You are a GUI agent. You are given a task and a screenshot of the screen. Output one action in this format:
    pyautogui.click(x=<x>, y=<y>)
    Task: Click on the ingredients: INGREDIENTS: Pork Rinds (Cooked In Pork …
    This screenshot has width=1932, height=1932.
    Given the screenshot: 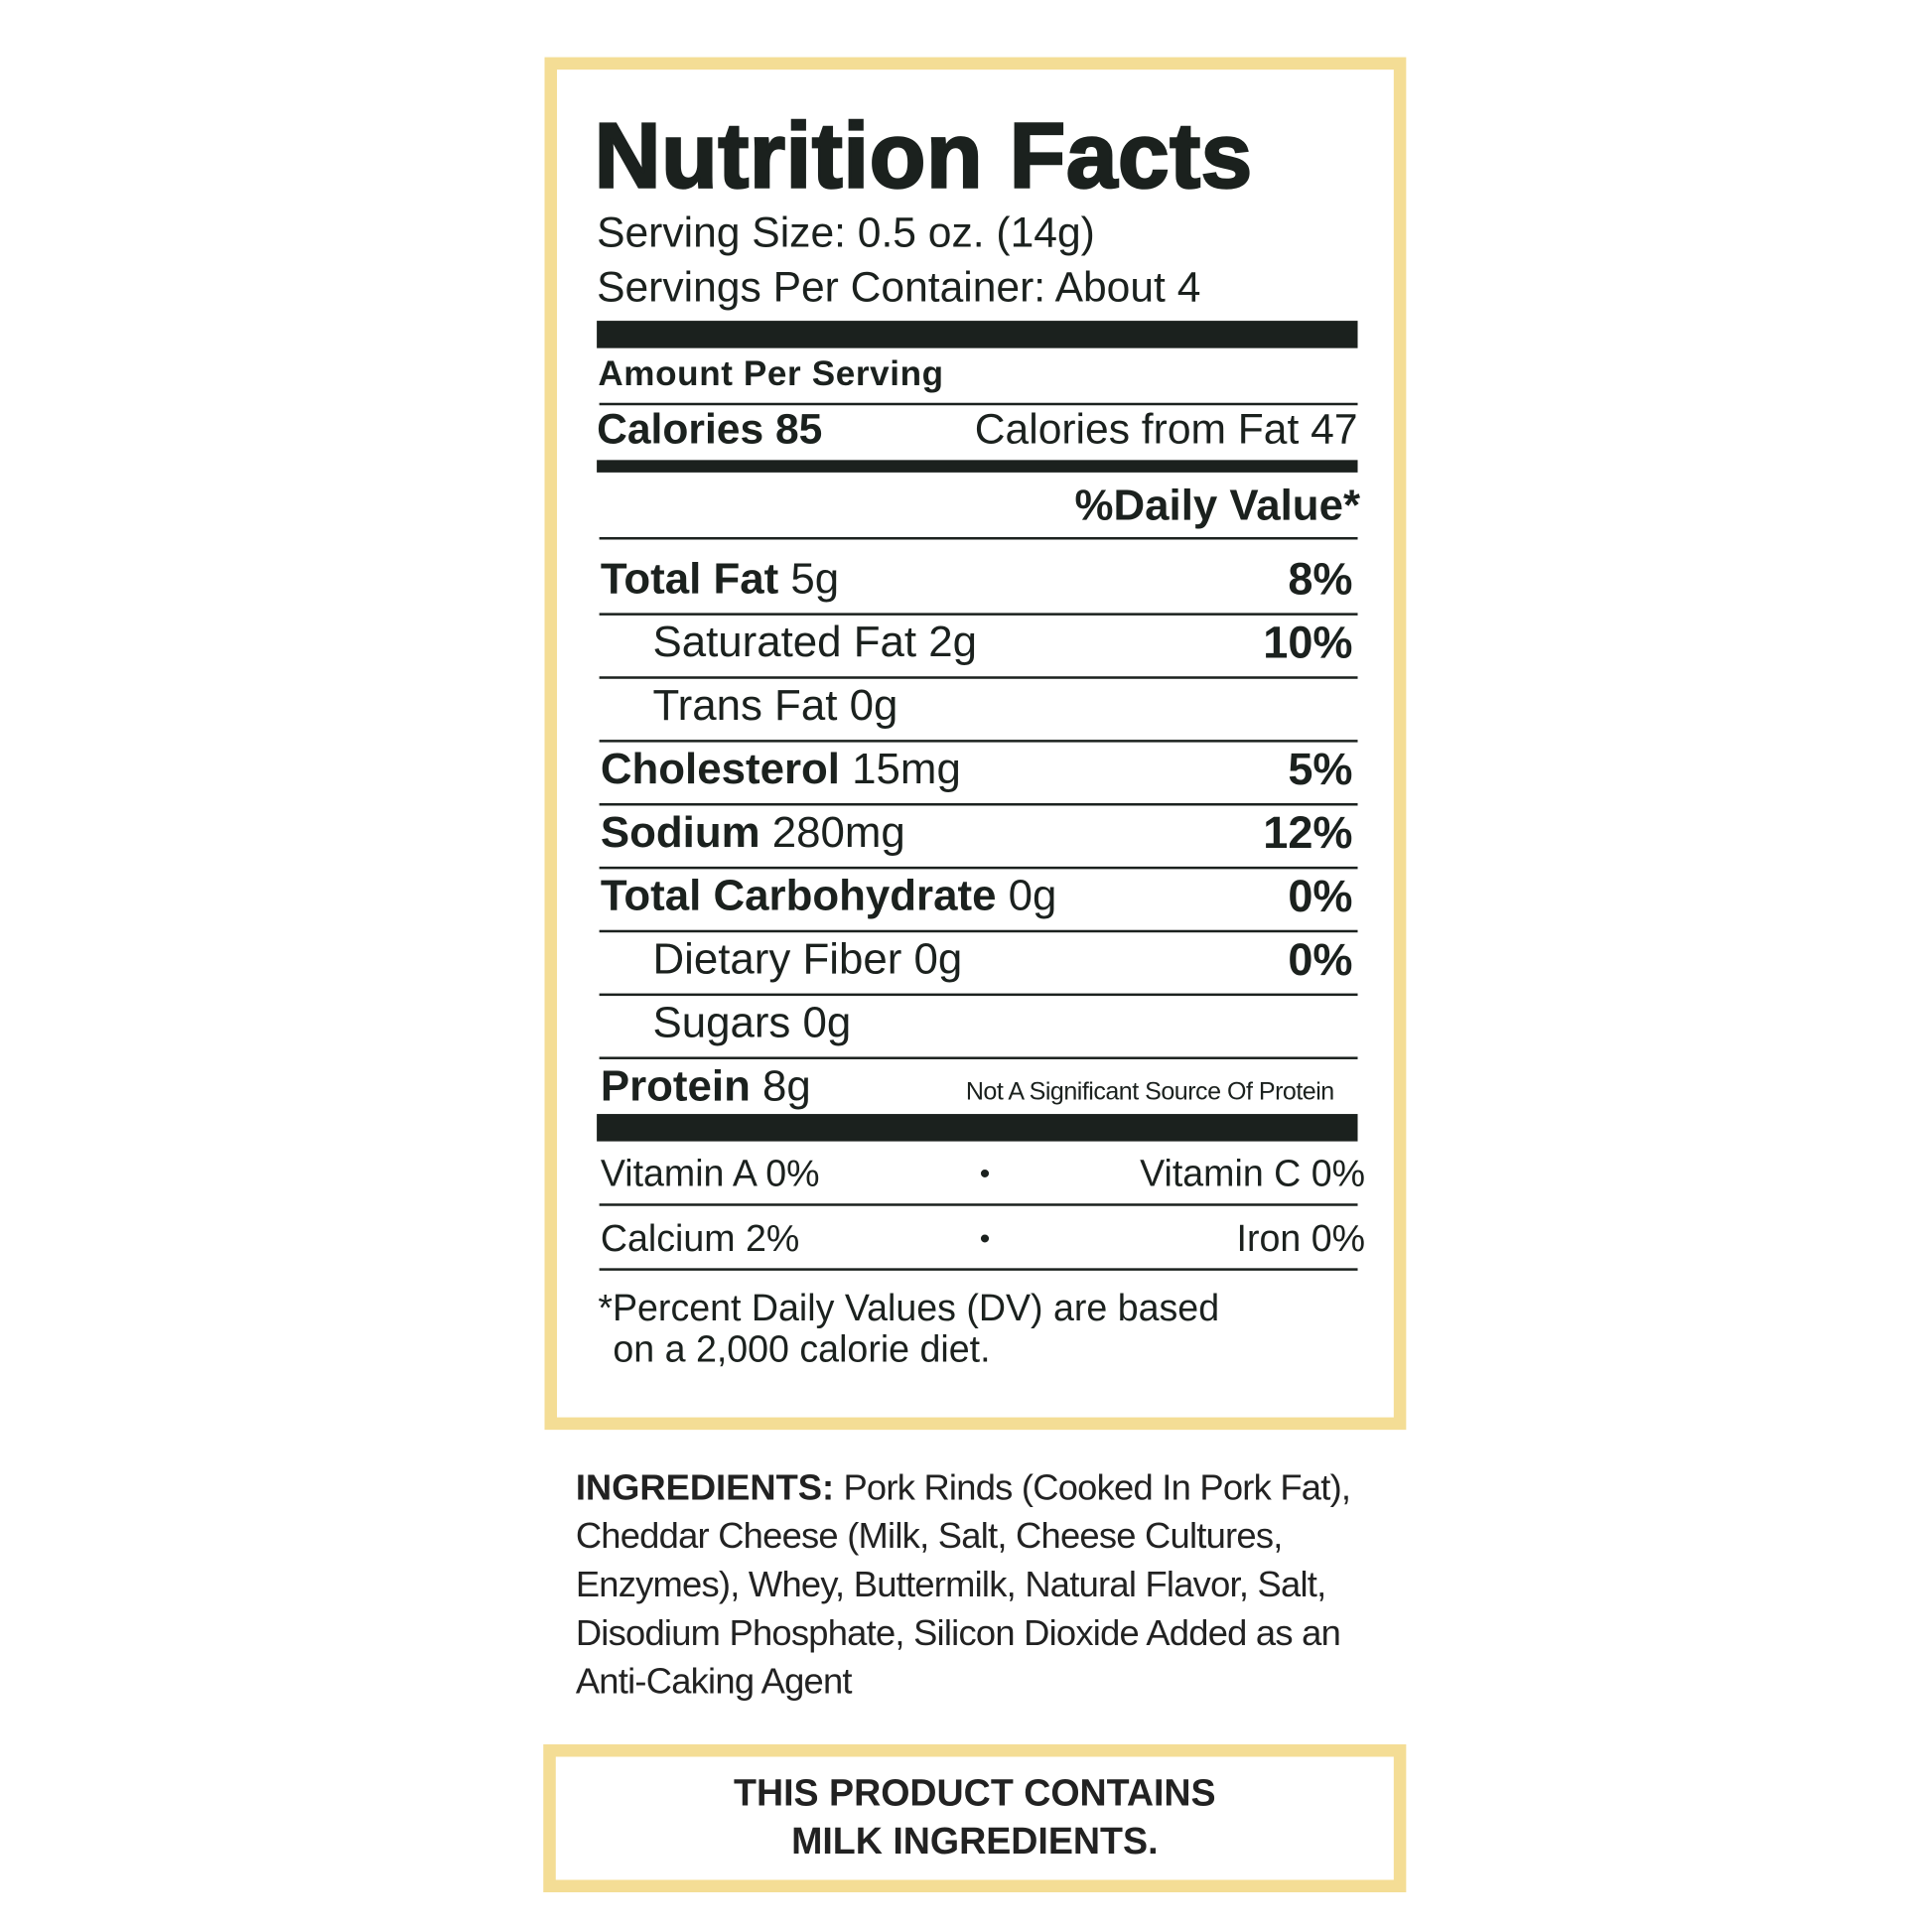 What is the action you would take?
    pyautogui.click(x=963, y=1586)
    